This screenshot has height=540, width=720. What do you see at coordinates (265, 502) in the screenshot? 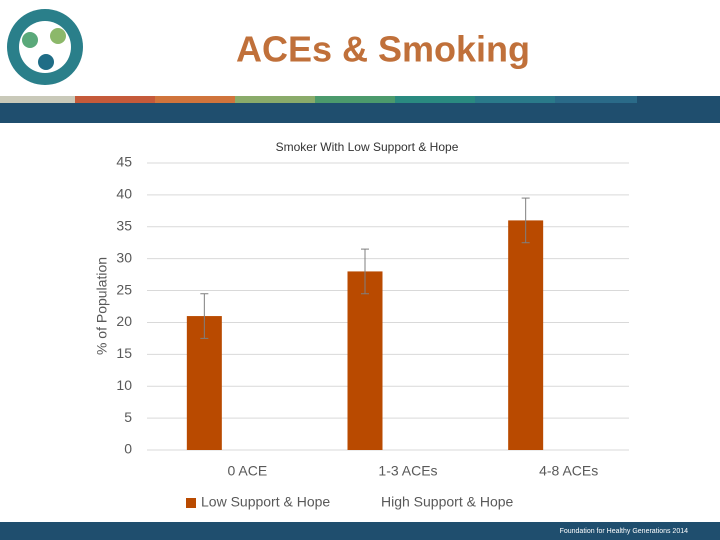
I see `legend-label: Low Support & Hope` at bounding box center [265, 502].